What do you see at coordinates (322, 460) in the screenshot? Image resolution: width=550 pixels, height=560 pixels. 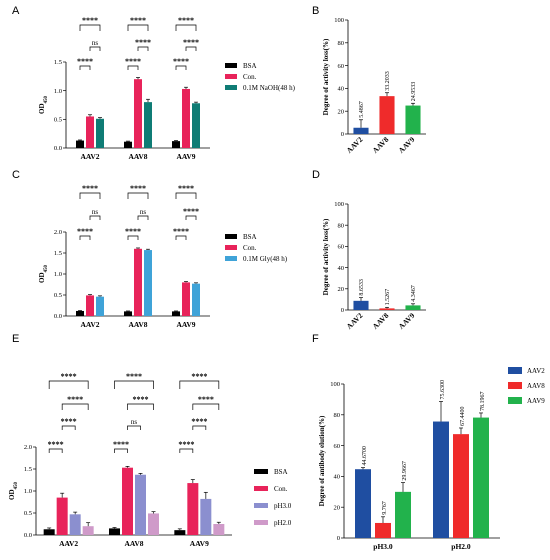 I see `y-axis-title: Degree of antibody elution(%)` at bounding box center [322, 460].